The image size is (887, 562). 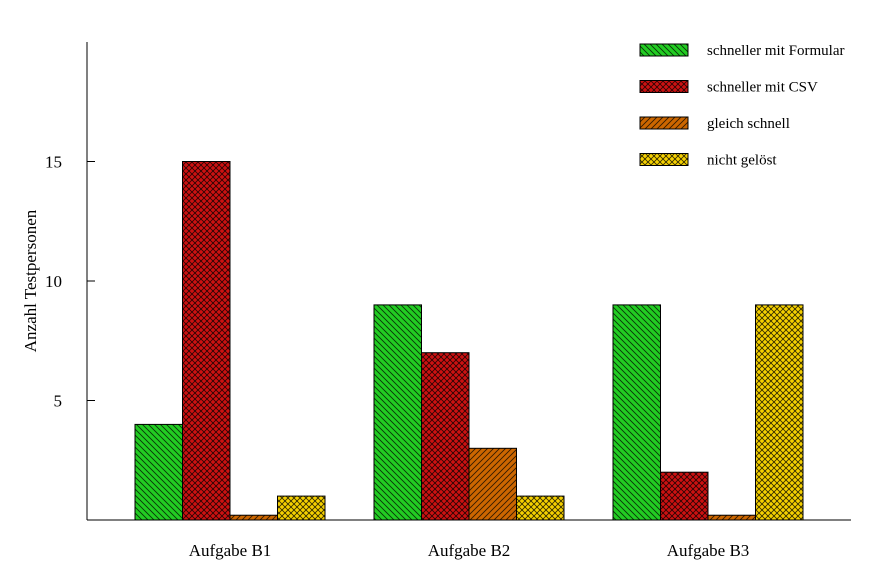 What do you see at coordinates (53, 162) in the screenshot?
I see `y-tick-label: 15` at bounding box center [53, 162].